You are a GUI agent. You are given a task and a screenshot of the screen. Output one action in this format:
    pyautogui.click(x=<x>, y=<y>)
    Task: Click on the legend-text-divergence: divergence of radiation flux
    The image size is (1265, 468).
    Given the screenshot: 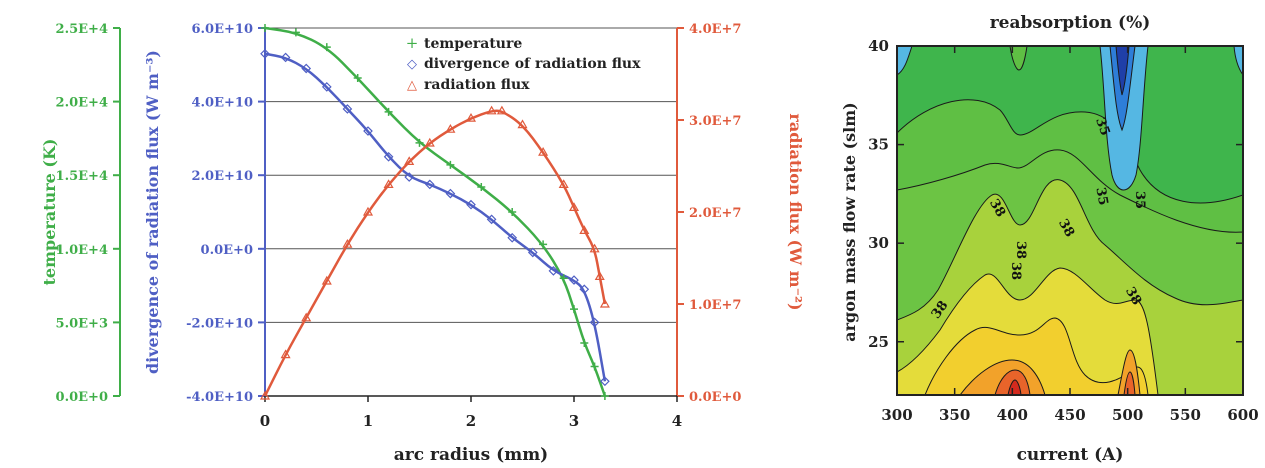 What is the action you would take?
    pyautogui.click(x=532, y=64)
    